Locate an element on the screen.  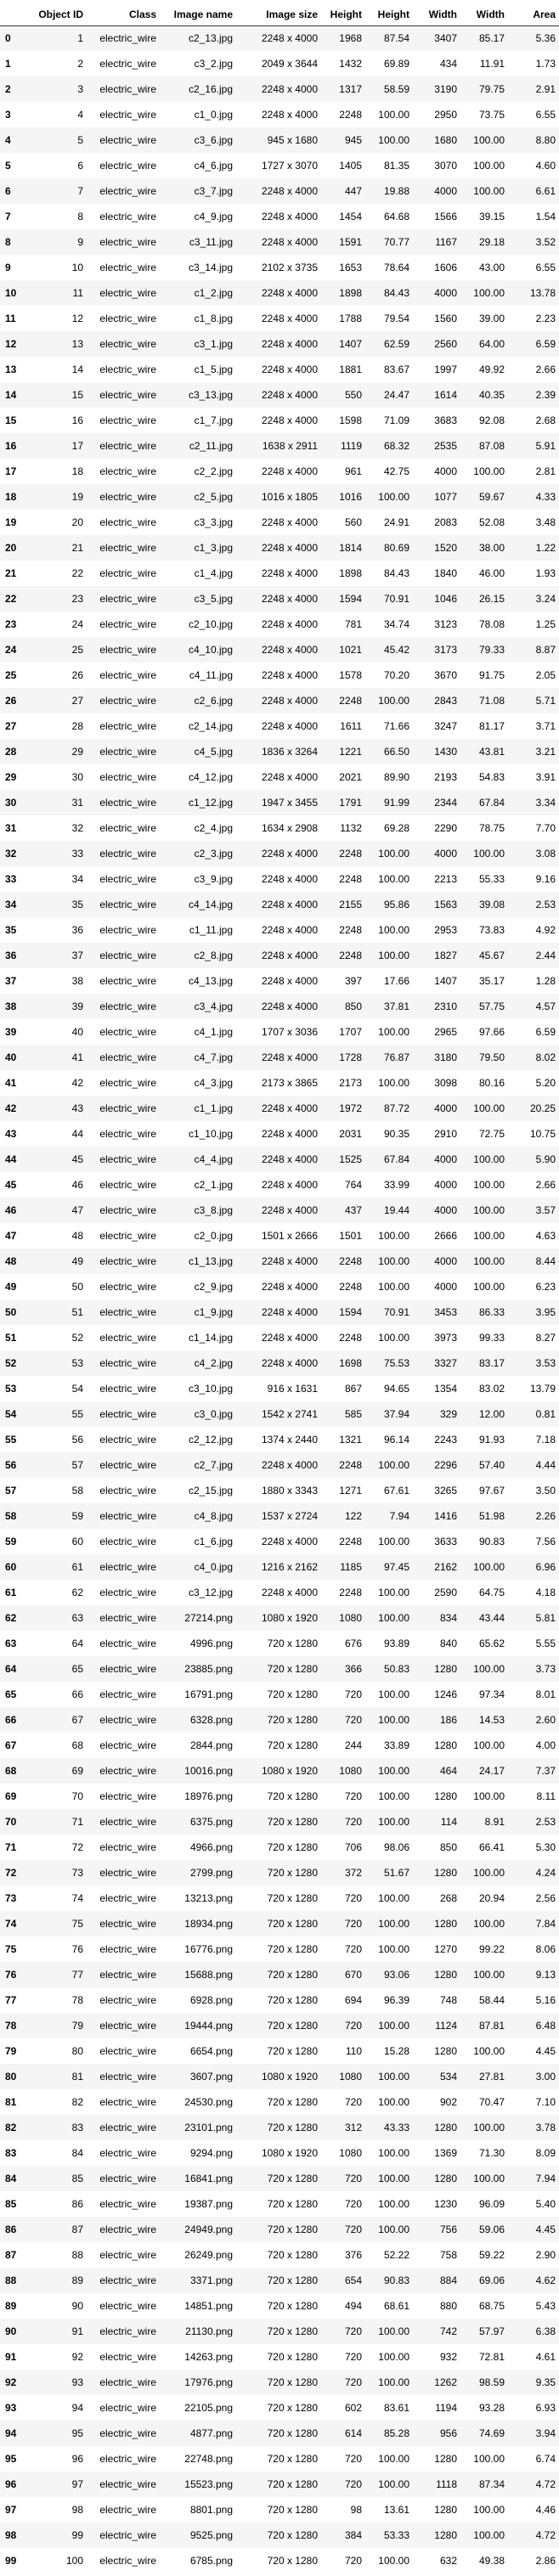
cell-area: 4.72 is located at coordinates (545, 2535).